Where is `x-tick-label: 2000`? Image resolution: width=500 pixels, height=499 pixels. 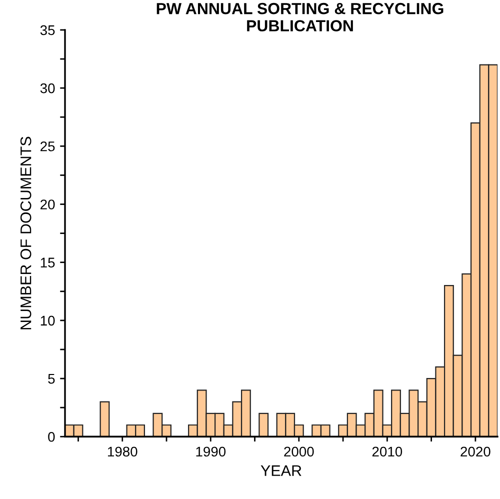 x-tick-label: 2000 is located at coordinates (299, 451).